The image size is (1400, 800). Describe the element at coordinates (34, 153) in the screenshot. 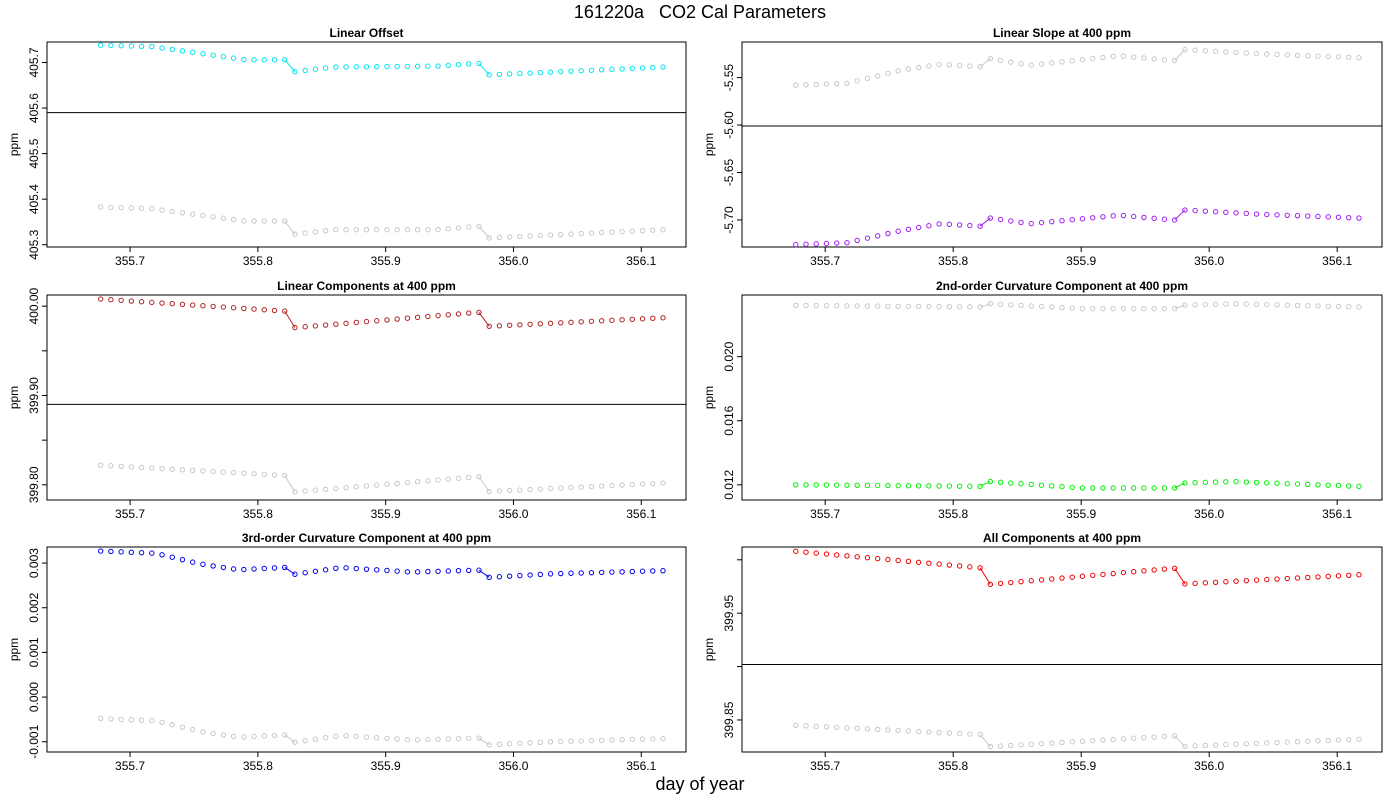

I see `y-tick-label: 405.5` at that location.